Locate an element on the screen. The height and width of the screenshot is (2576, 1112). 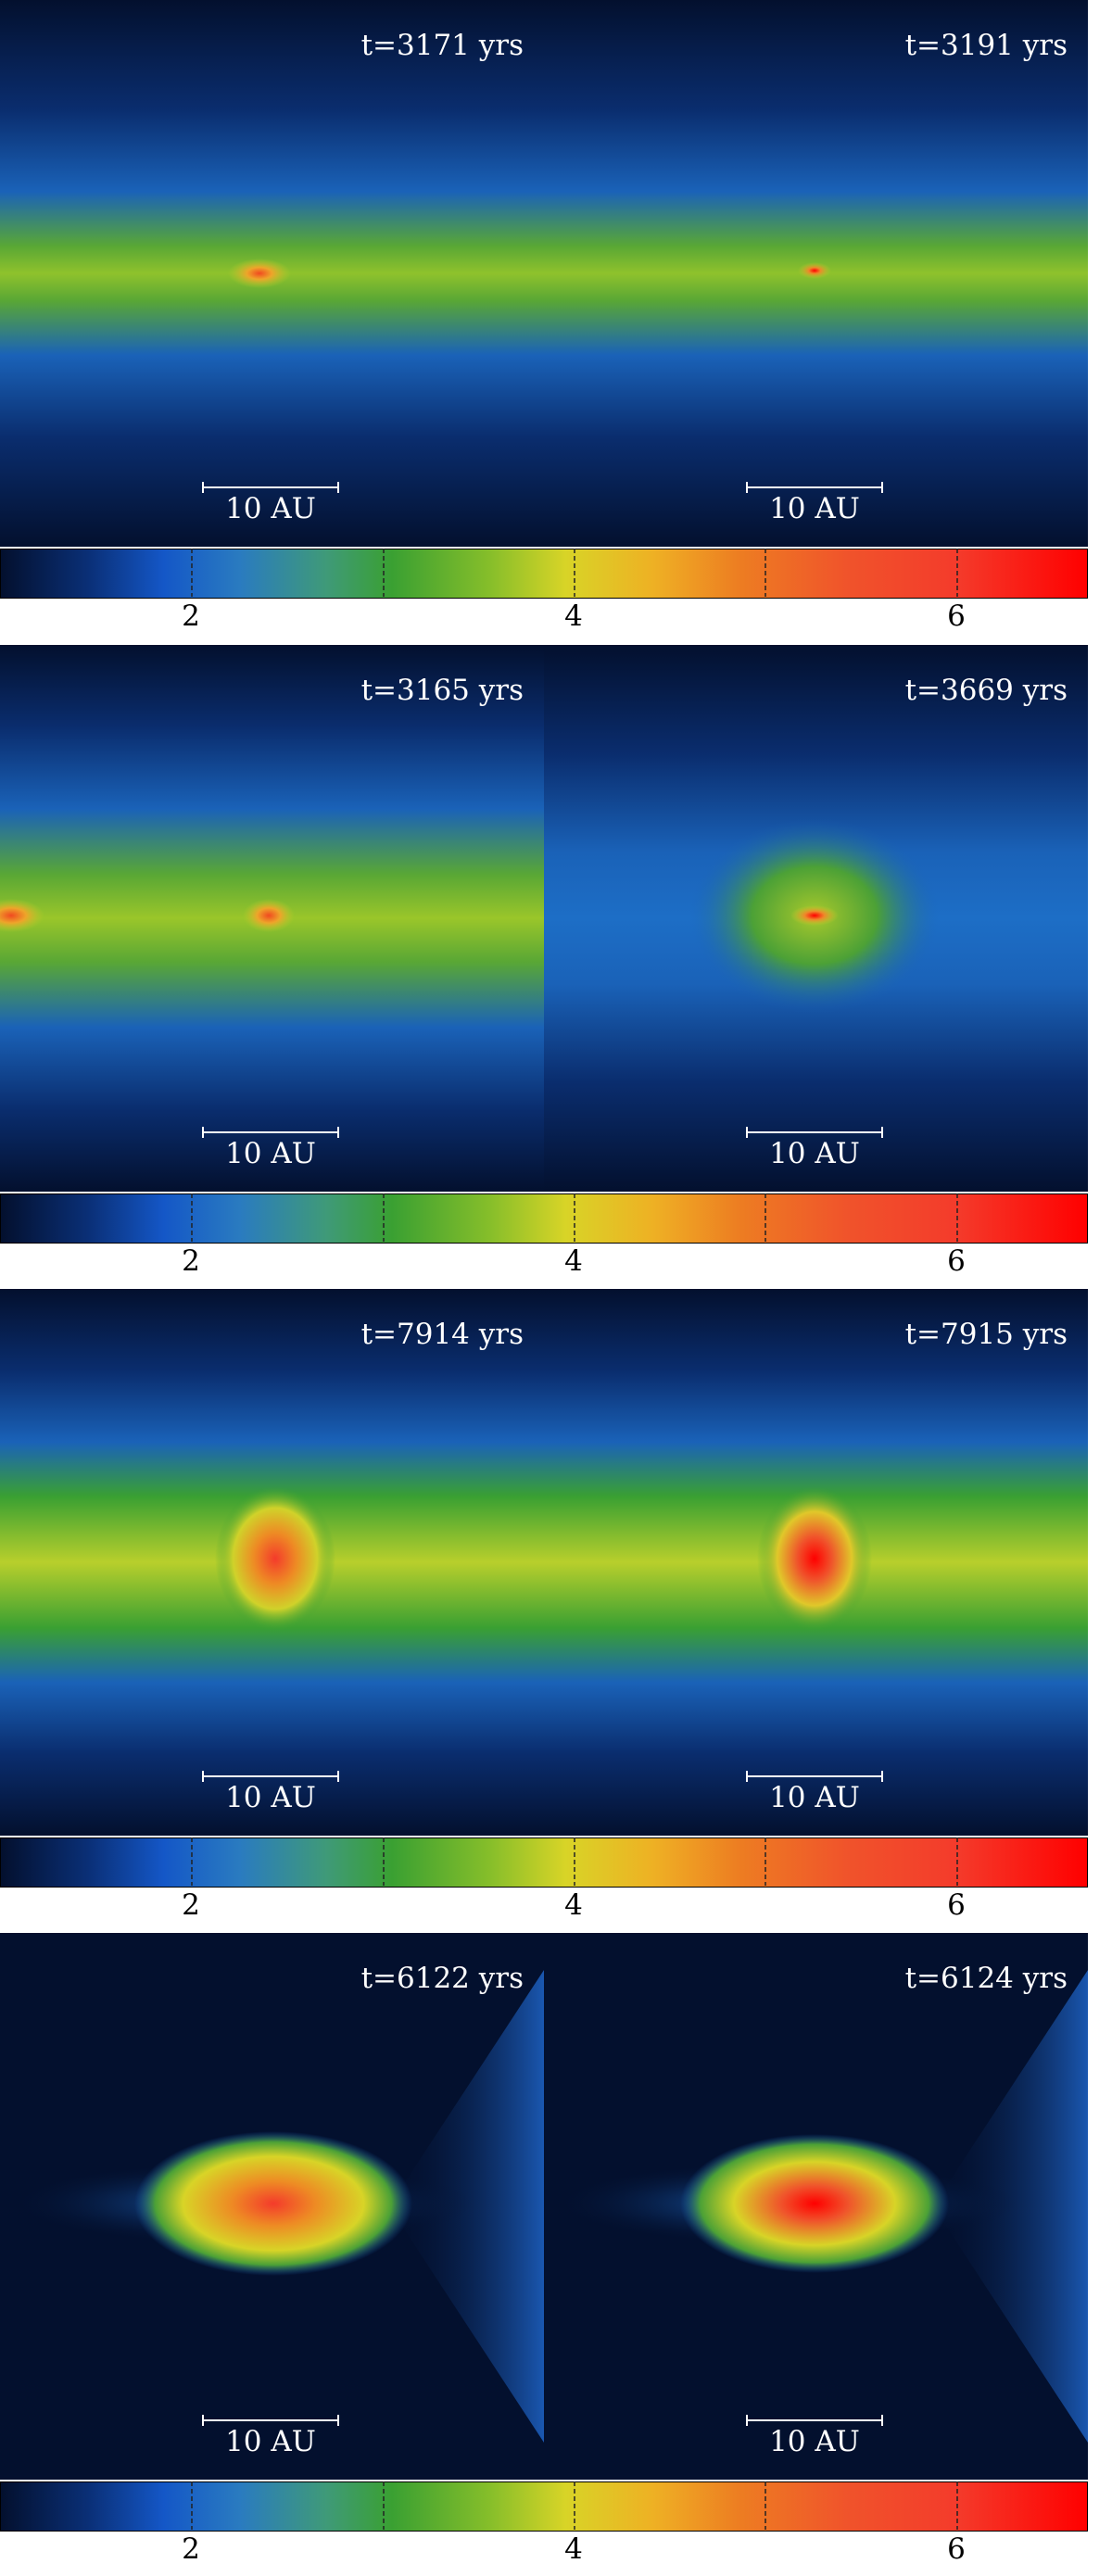
time-label: t=3165 yrs is located at coordinates (442, 690).